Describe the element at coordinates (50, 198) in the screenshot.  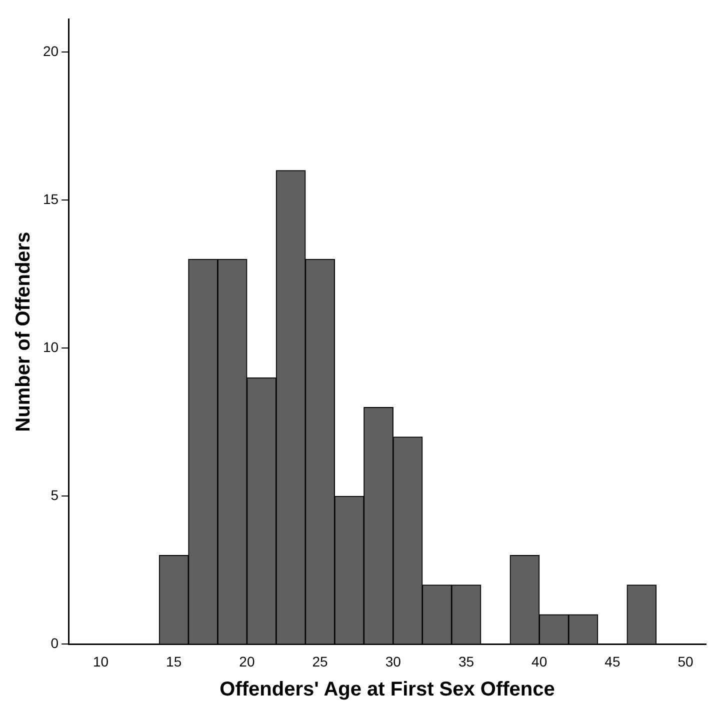
I see `y-tick-label: 15` at that location.